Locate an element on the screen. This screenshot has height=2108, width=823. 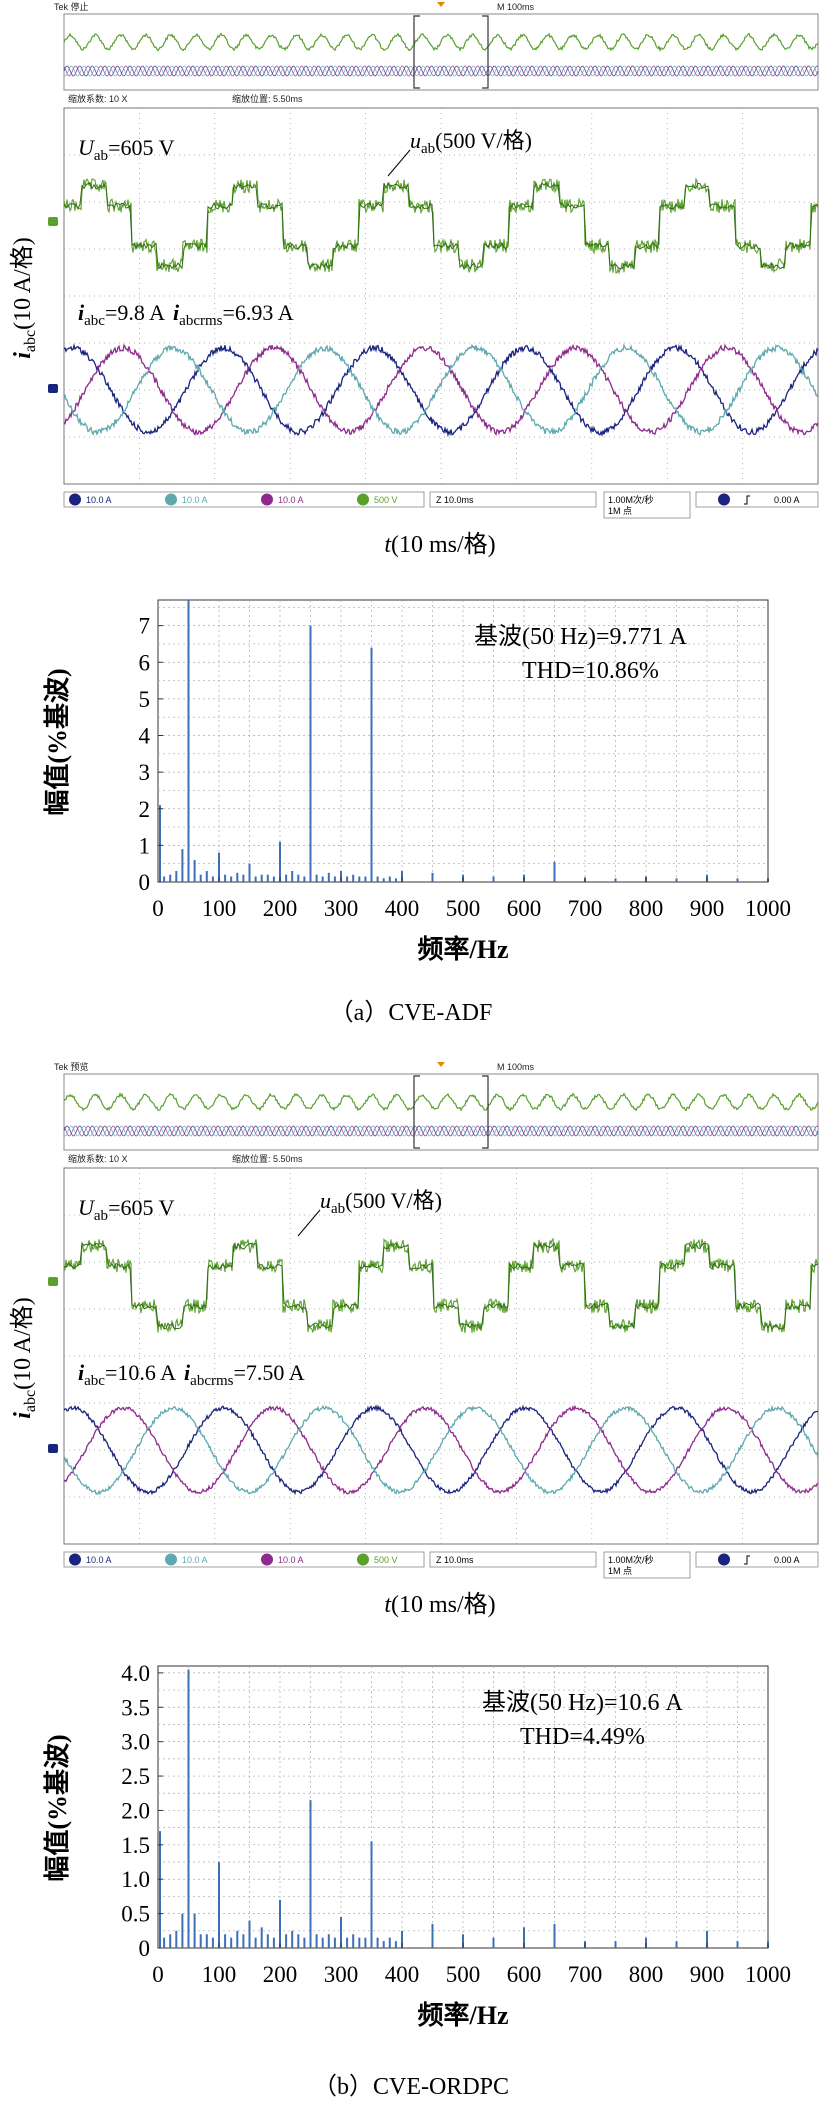
irms-subscript: abcrms is located at coordinates (200, 321).